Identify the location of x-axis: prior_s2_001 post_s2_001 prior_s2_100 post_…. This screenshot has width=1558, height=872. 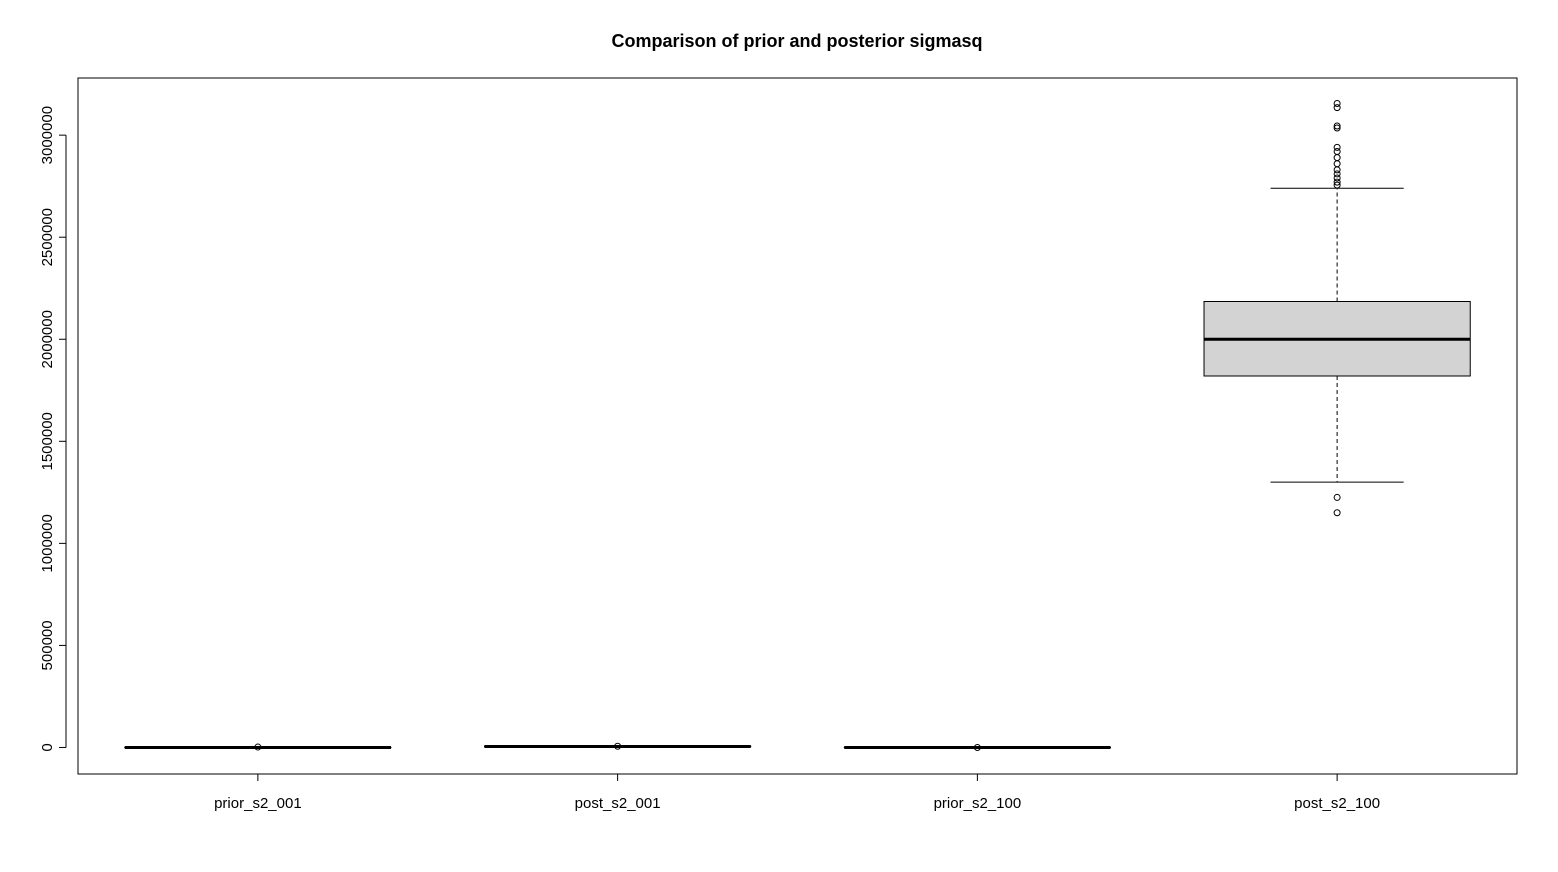
(797, 792).